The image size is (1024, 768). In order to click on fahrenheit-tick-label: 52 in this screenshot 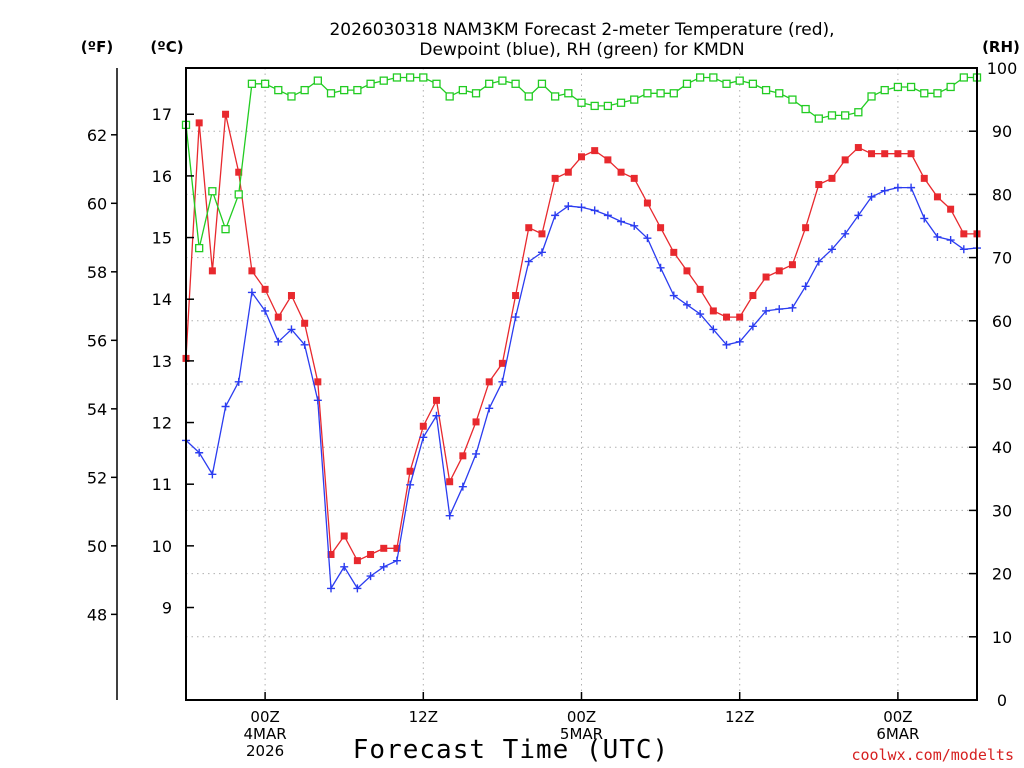, I will do `click(97, 477)`.